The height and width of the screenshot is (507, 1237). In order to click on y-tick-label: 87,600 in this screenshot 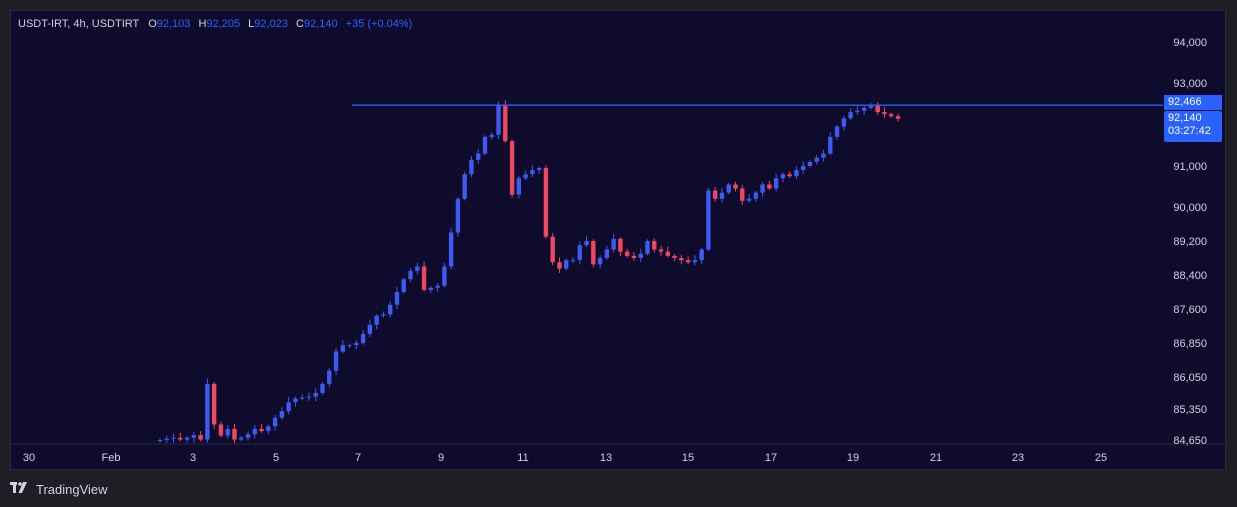, I will do `click(1190, 310)`.